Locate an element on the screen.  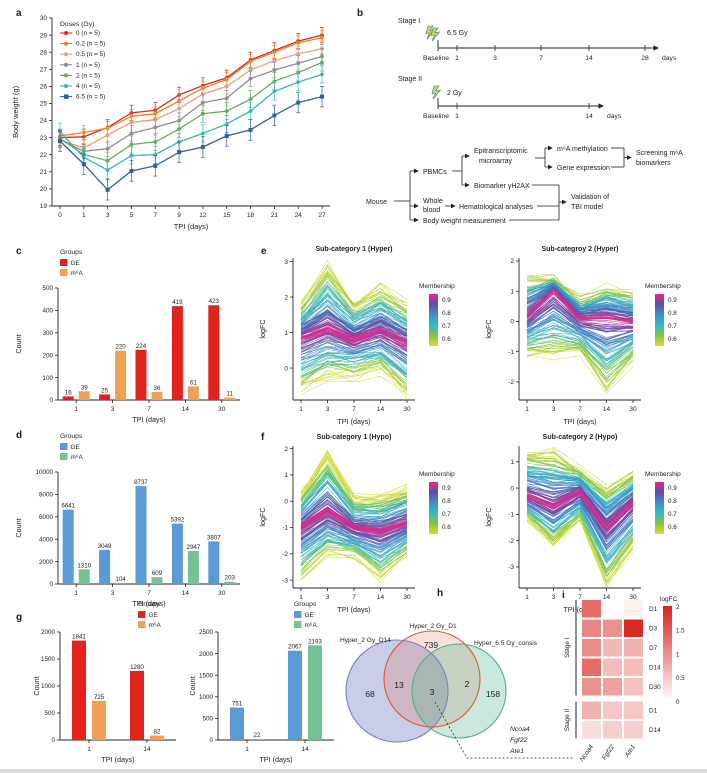
legend-entry: 2 (n = 5) is located at coordinates (88, 75).